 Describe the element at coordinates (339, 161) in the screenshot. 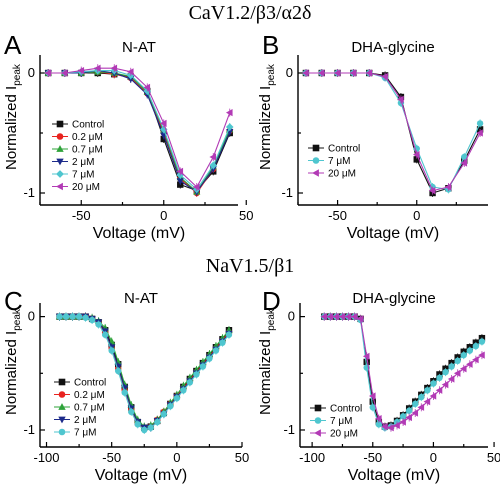

I see `legend-label: 7 μM` at that location.